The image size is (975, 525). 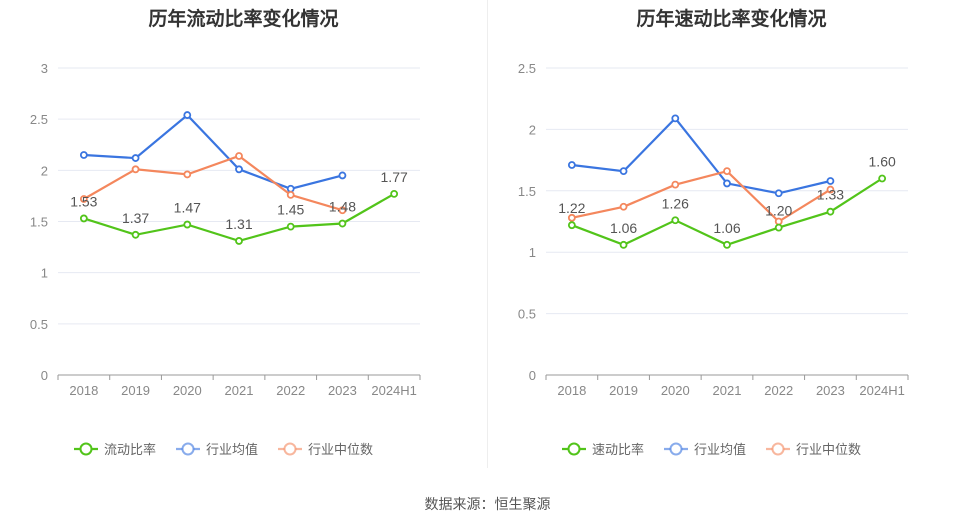 What do you see at coordinates (731, 19) in the screenshot?
I see `chart-title: 历年速动比率变化情况` at bounding box center [731, 19].